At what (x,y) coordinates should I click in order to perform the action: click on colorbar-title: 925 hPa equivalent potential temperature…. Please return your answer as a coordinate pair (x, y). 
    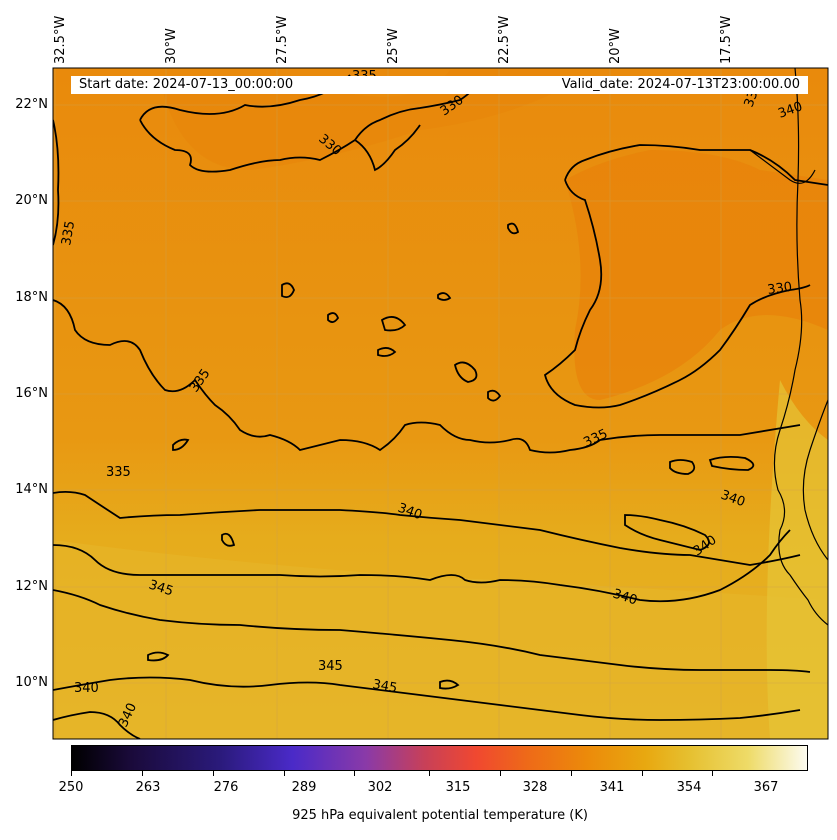
    Looking at the image, I should click on (440, 815).